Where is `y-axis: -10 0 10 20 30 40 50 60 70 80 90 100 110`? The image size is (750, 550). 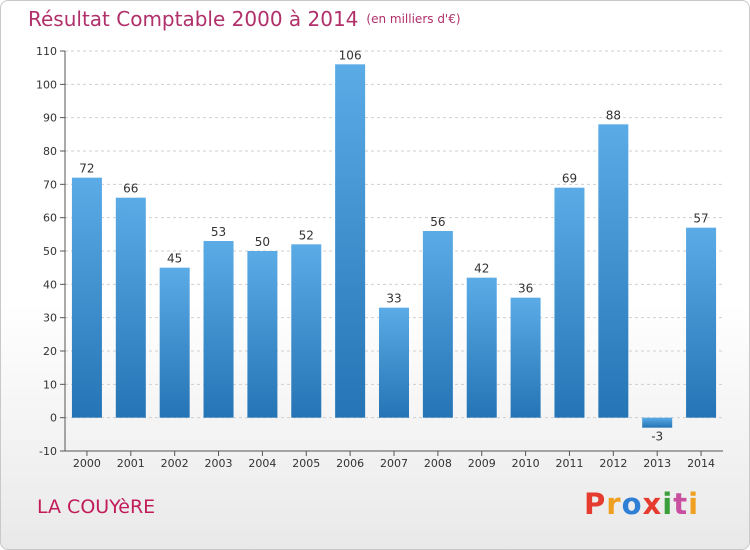
y-axis: -10 0 10 20 30 40 50 60 70 80 90 100 110 is located at coordinates (51, 251).